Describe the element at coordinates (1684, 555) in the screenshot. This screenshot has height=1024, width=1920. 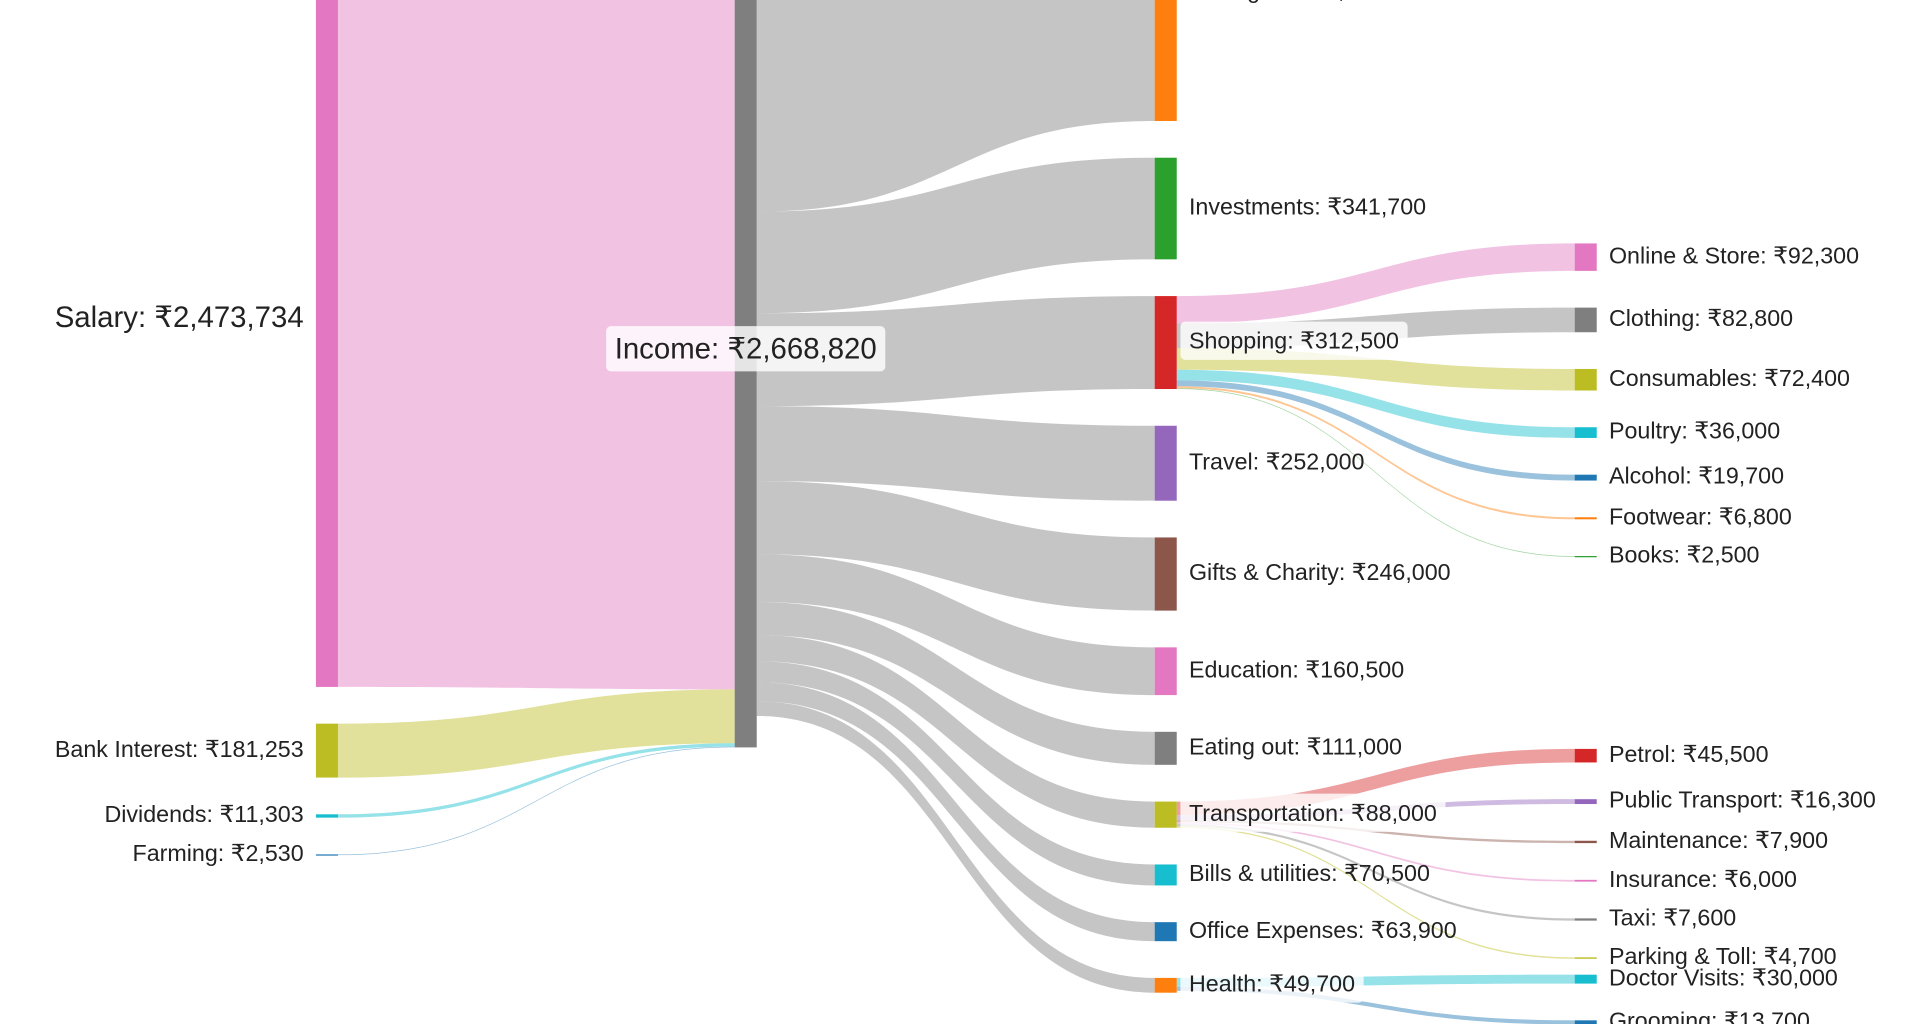
I see `node-label: Books: ₹2,500` at that location.